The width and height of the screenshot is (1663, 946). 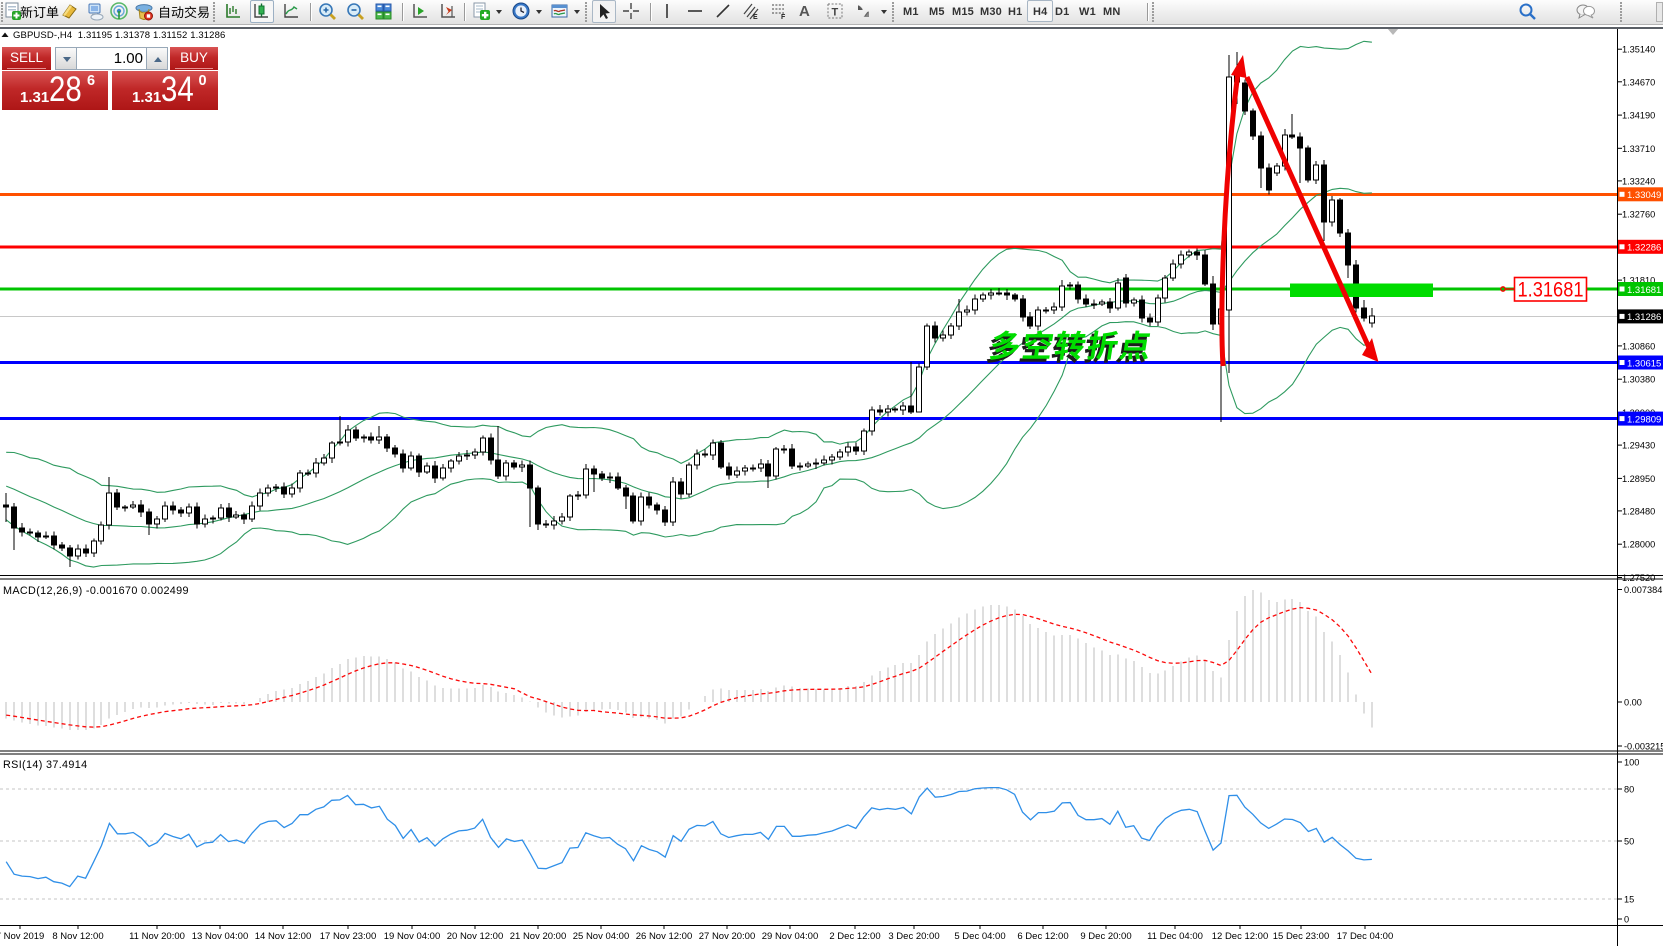 What do you see at coordinates (96, 591) in the screenshot?
I see `svg-text:MACD(12,26,9) -0.001670 0.0024: MACD(12,26,9) -0.001670 0.002499` at bounding box center [96, 591].